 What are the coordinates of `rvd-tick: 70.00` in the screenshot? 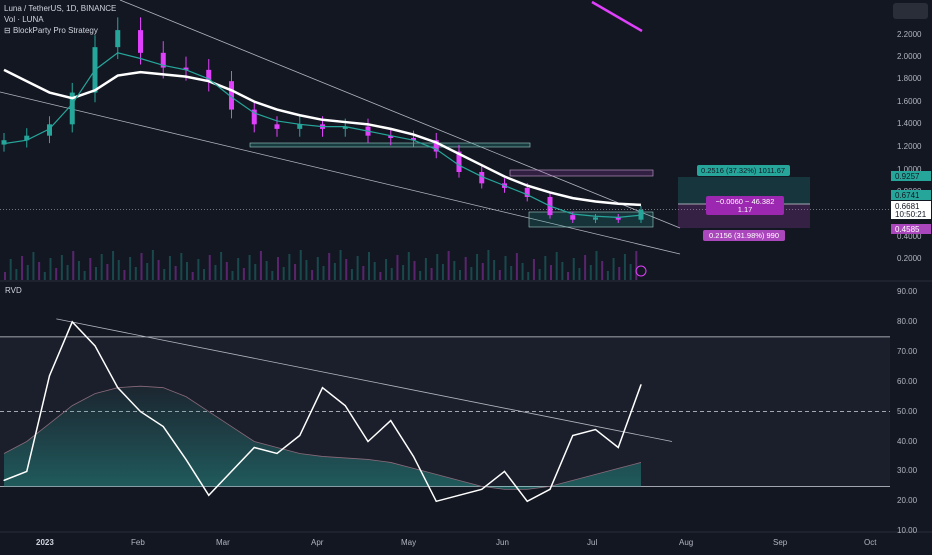 It's located at (907, 351).